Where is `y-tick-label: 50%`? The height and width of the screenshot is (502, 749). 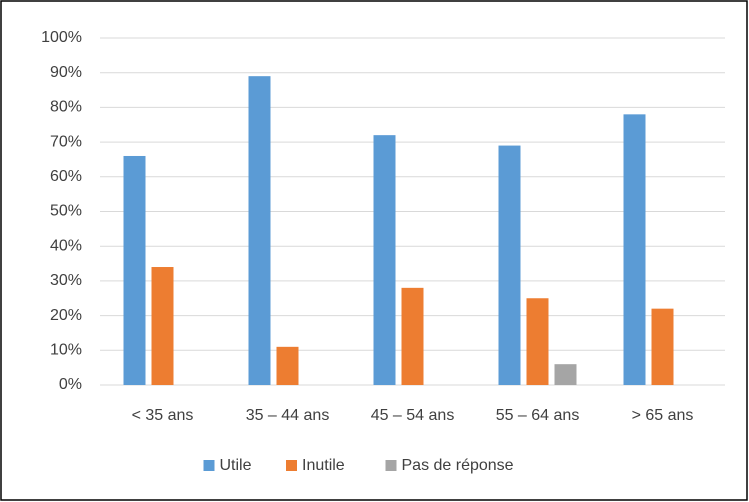
y-tick-label: 50% is located at coordinates (66, 211).